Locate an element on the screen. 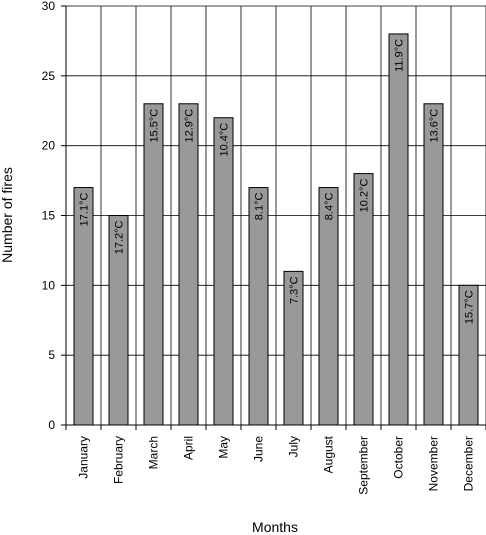 This screenshot has height=535, width=486. data-label: 12.9°C is located at coordinates (190, 126).